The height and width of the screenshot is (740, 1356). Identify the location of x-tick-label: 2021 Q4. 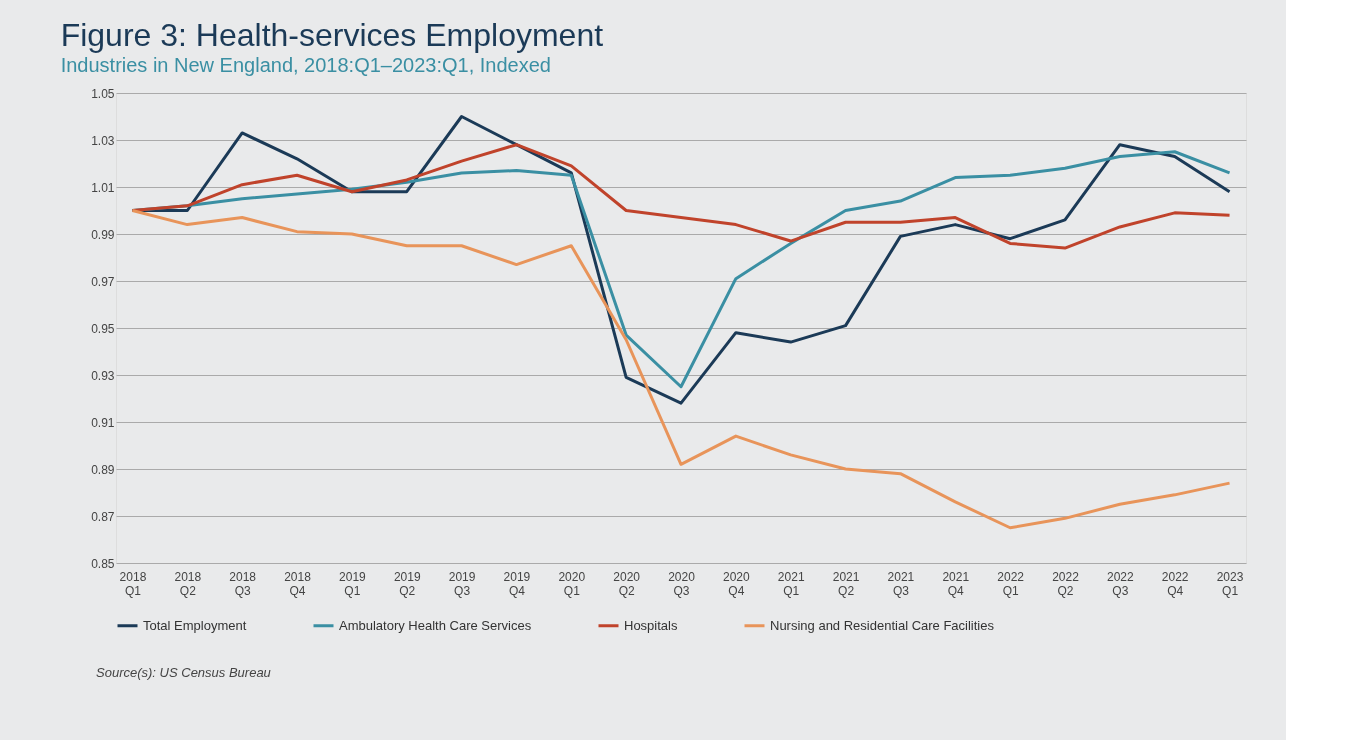
(956, 583).